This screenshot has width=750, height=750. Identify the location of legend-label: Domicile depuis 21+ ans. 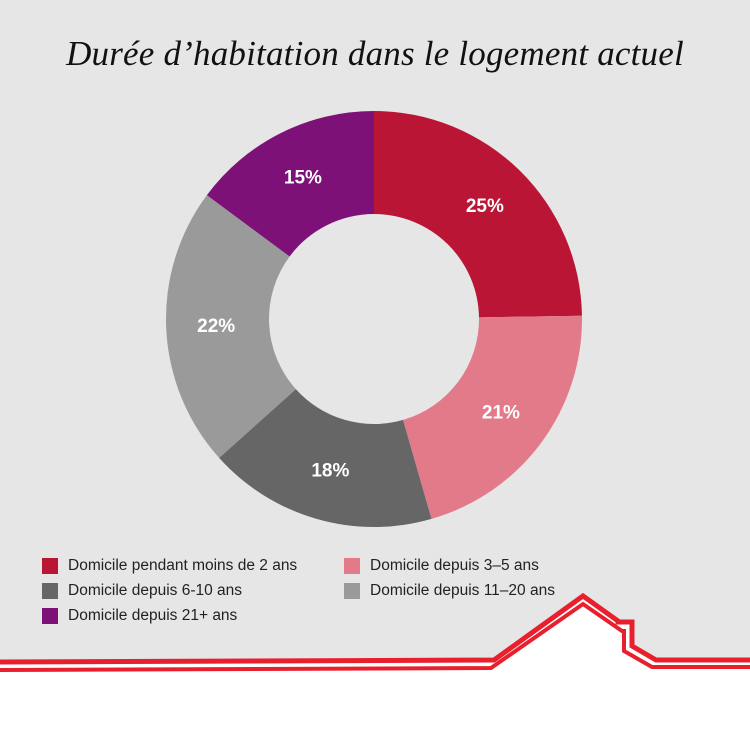
(153, 615).